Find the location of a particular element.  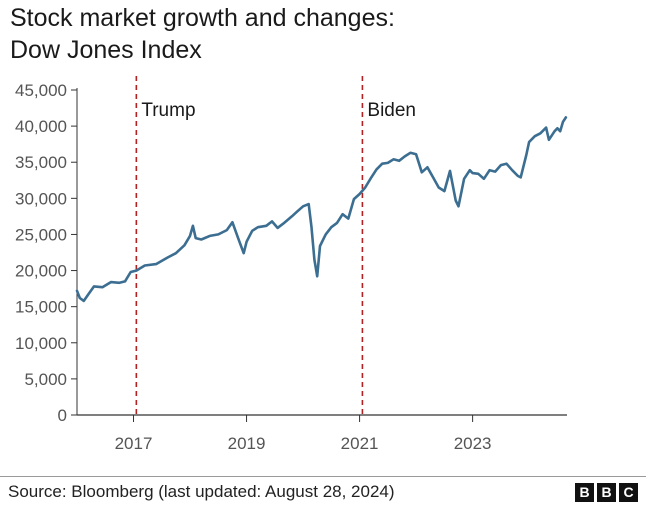

y-tick-label: 20,000 is located at coordinates (41, 271).